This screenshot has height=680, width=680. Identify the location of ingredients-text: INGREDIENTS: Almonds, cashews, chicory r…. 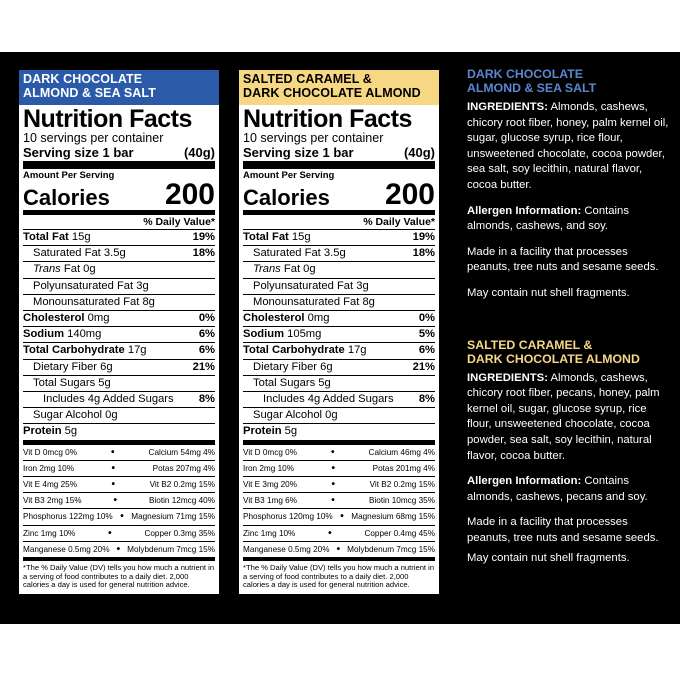
(569, 418).